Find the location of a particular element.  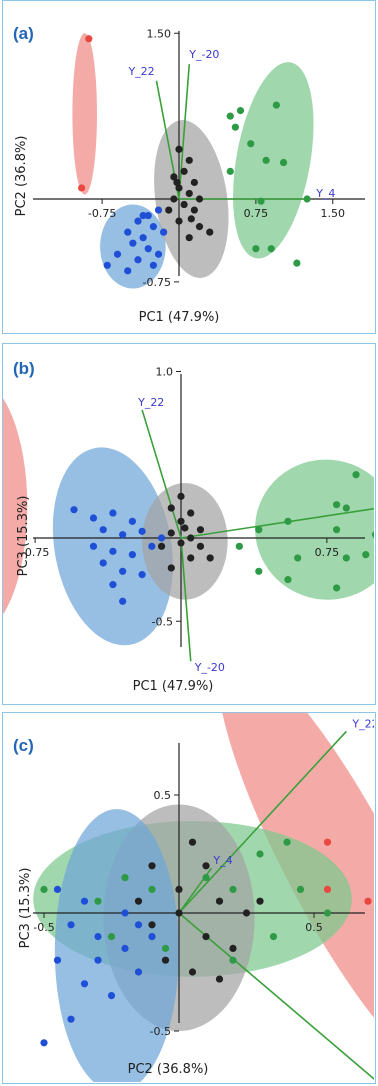

y-tick-label: 1.0 is located at coordinates (165, 372).